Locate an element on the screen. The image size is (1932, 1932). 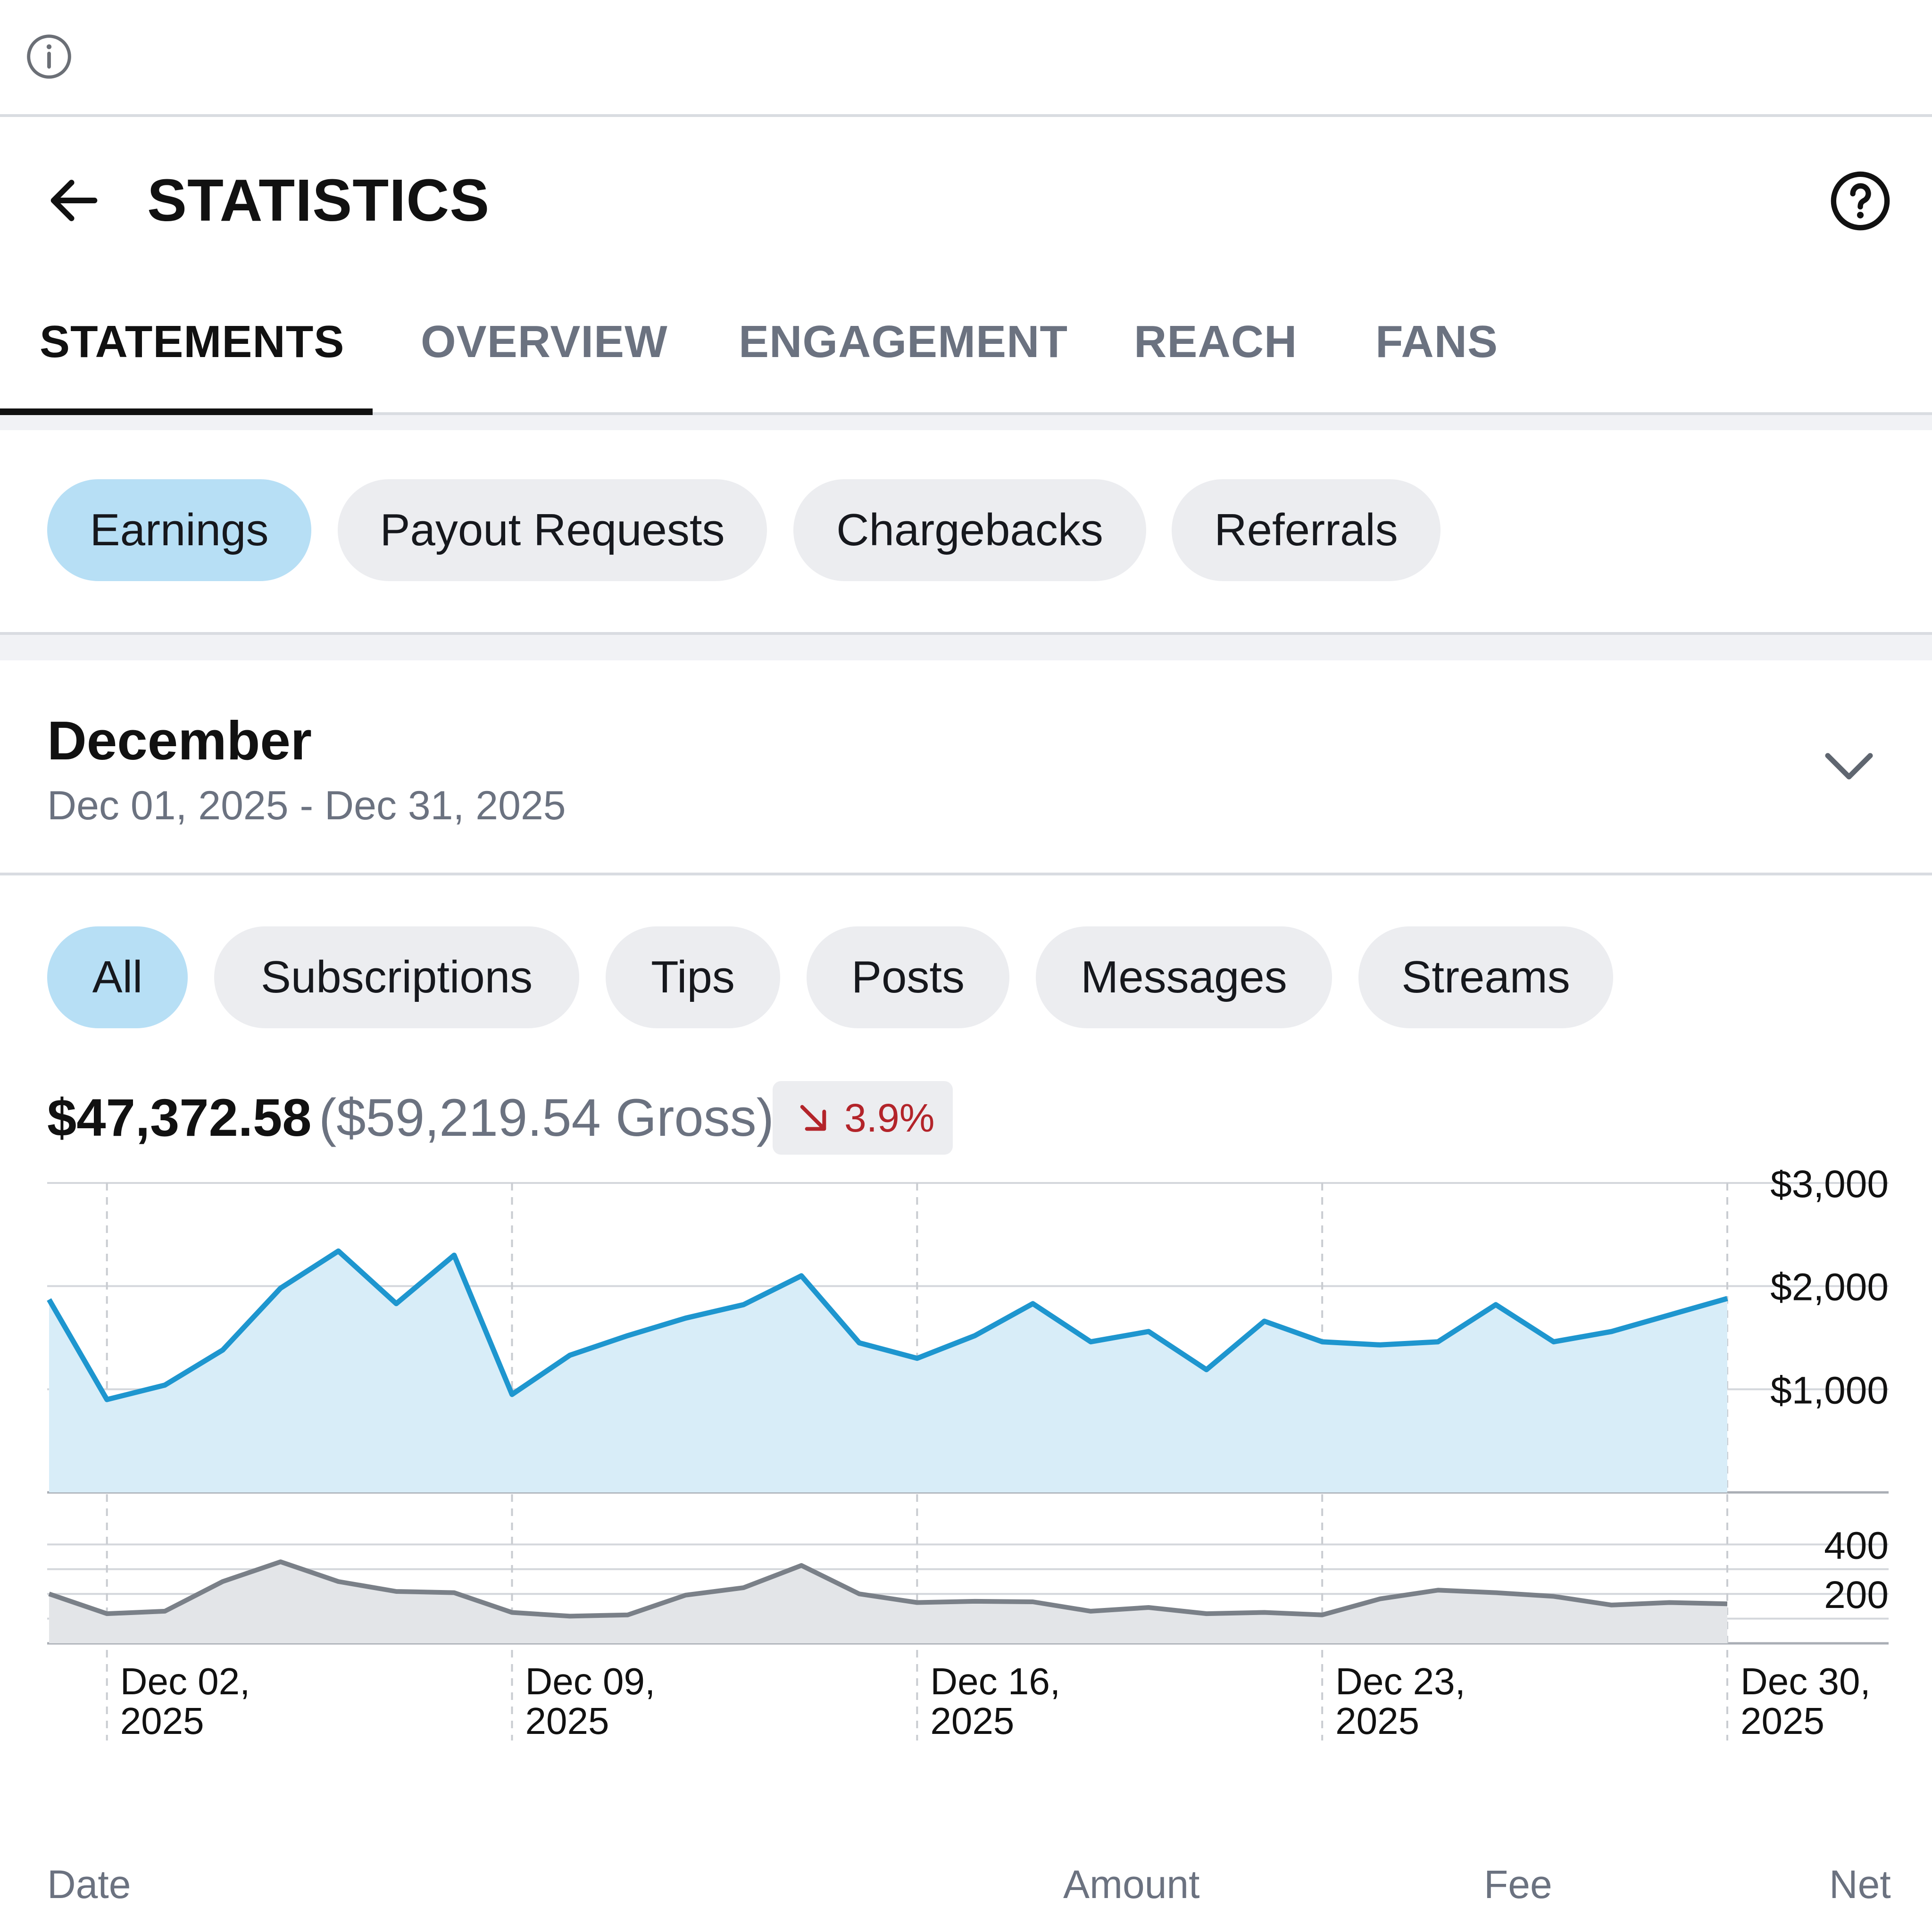
category-subscriptions: Subscriptions is located at coordinates (396, 977).